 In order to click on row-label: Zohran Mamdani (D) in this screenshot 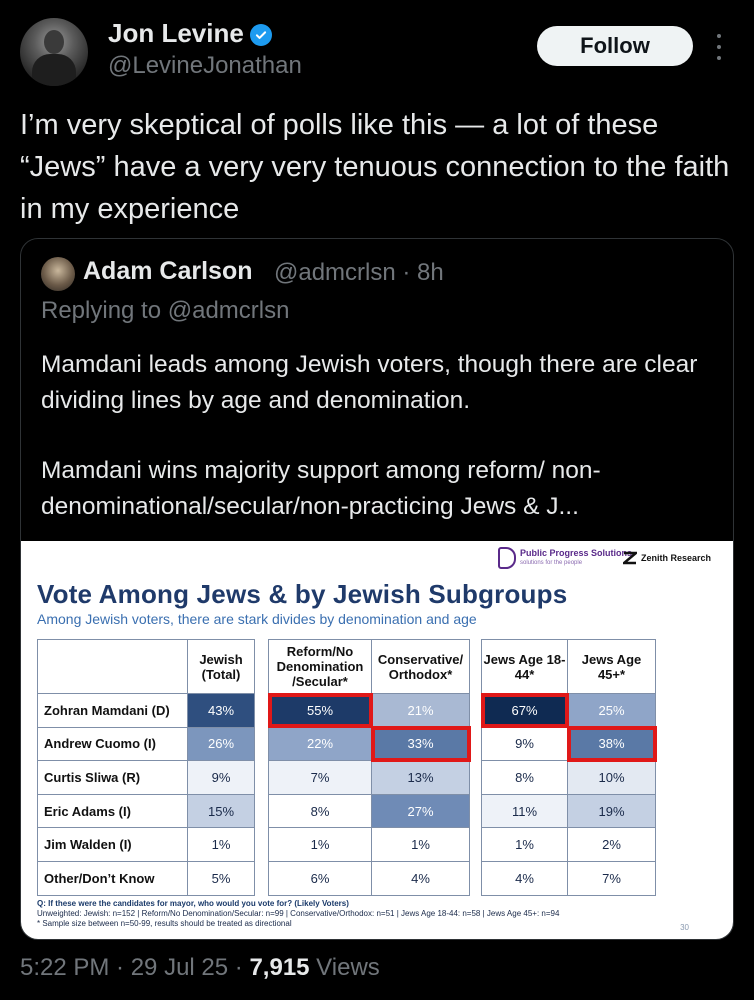, I will do `click(112, 710)`.